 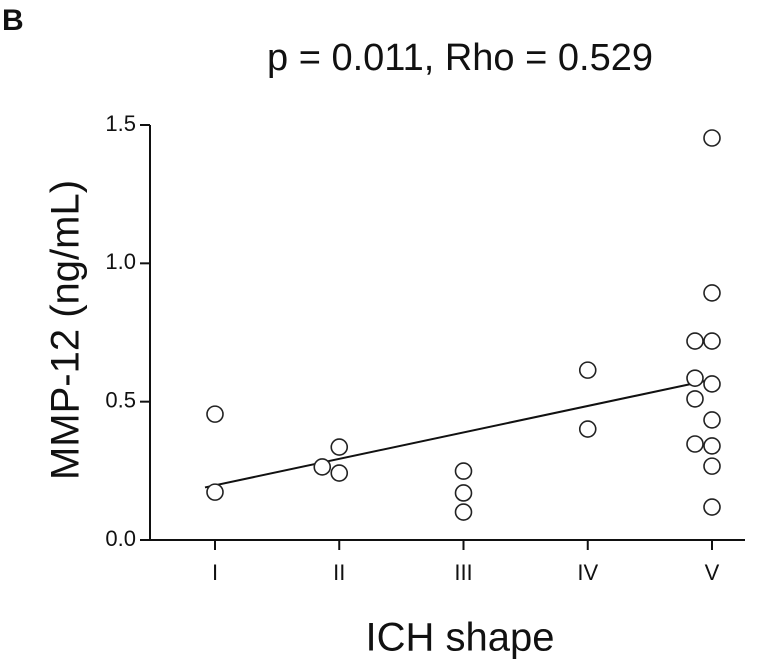 What do you see at coordinates (120, 399) in the screenshot?
I see `y-tick-label: 0.5` at bounding box center [120, 399].